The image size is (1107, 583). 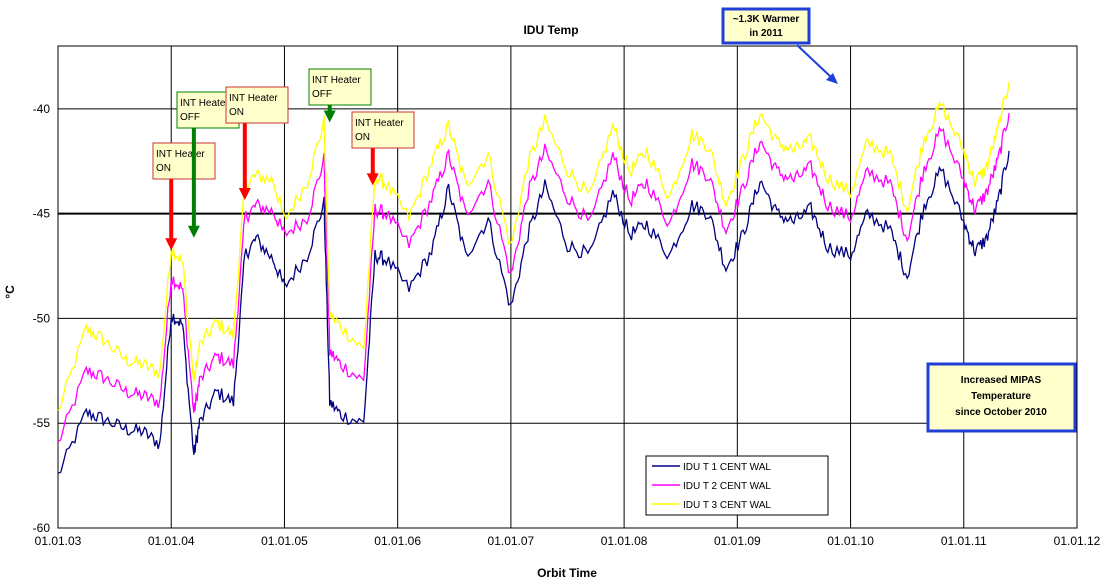 What do you see at coordinates (850, 541) in the screenshot?
I see `x-tick-label: 01.01.10` at bounding box center [850, 541].